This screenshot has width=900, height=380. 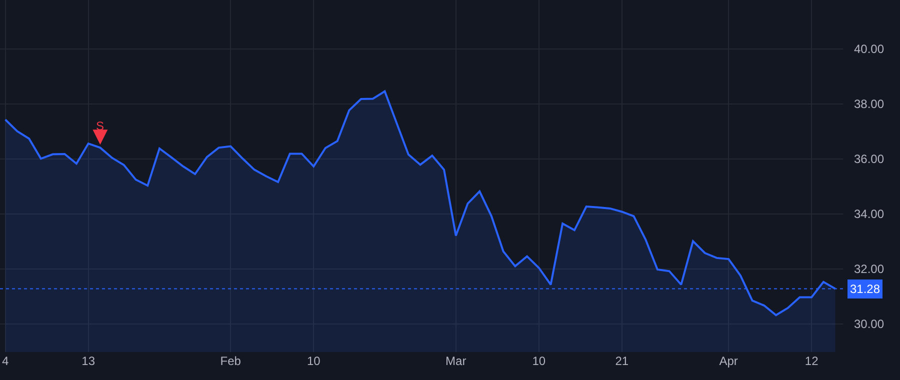 I want to click on x-tick-label: 4, so click(x=5, y=361).